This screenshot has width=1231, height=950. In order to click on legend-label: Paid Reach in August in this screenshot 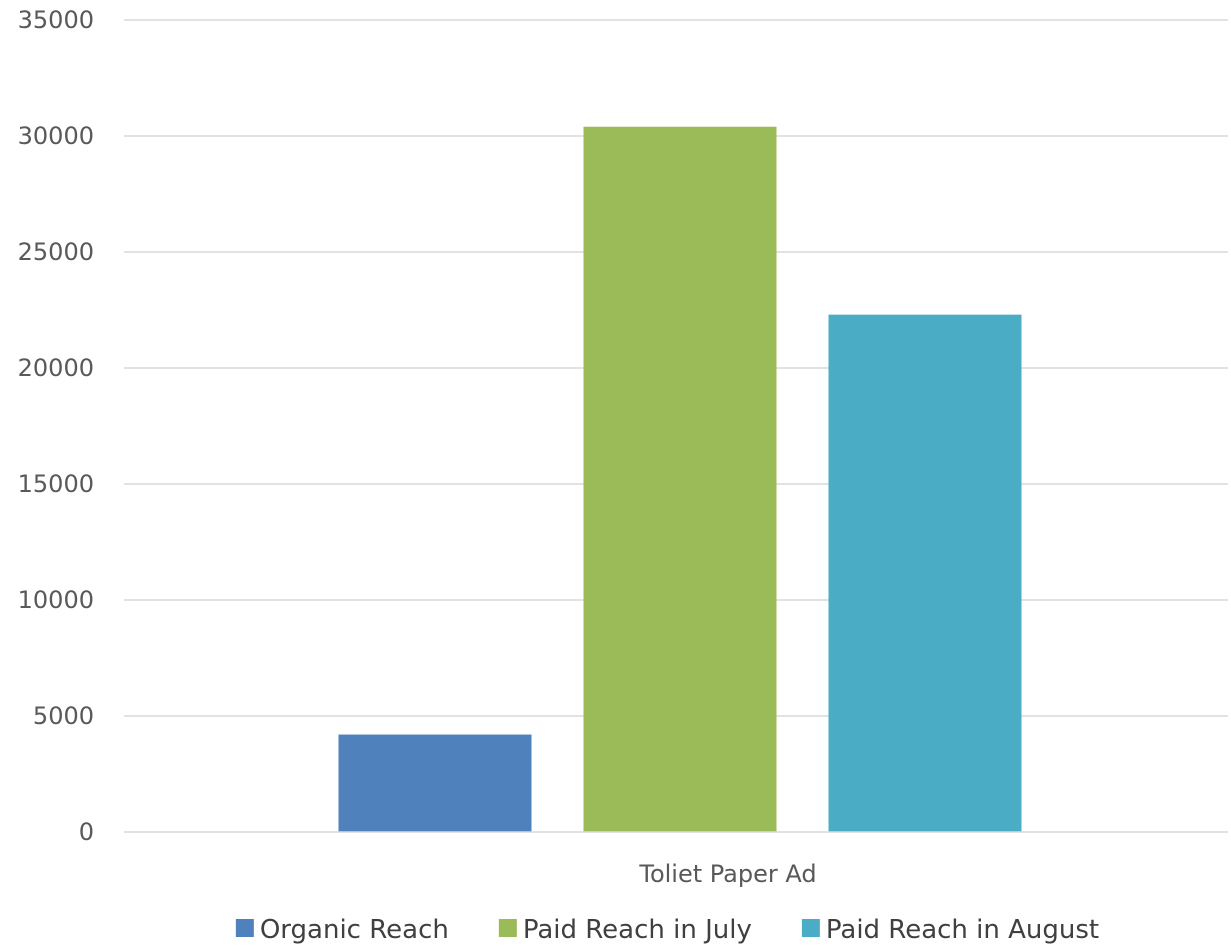, I will do `click(962, 930)`.